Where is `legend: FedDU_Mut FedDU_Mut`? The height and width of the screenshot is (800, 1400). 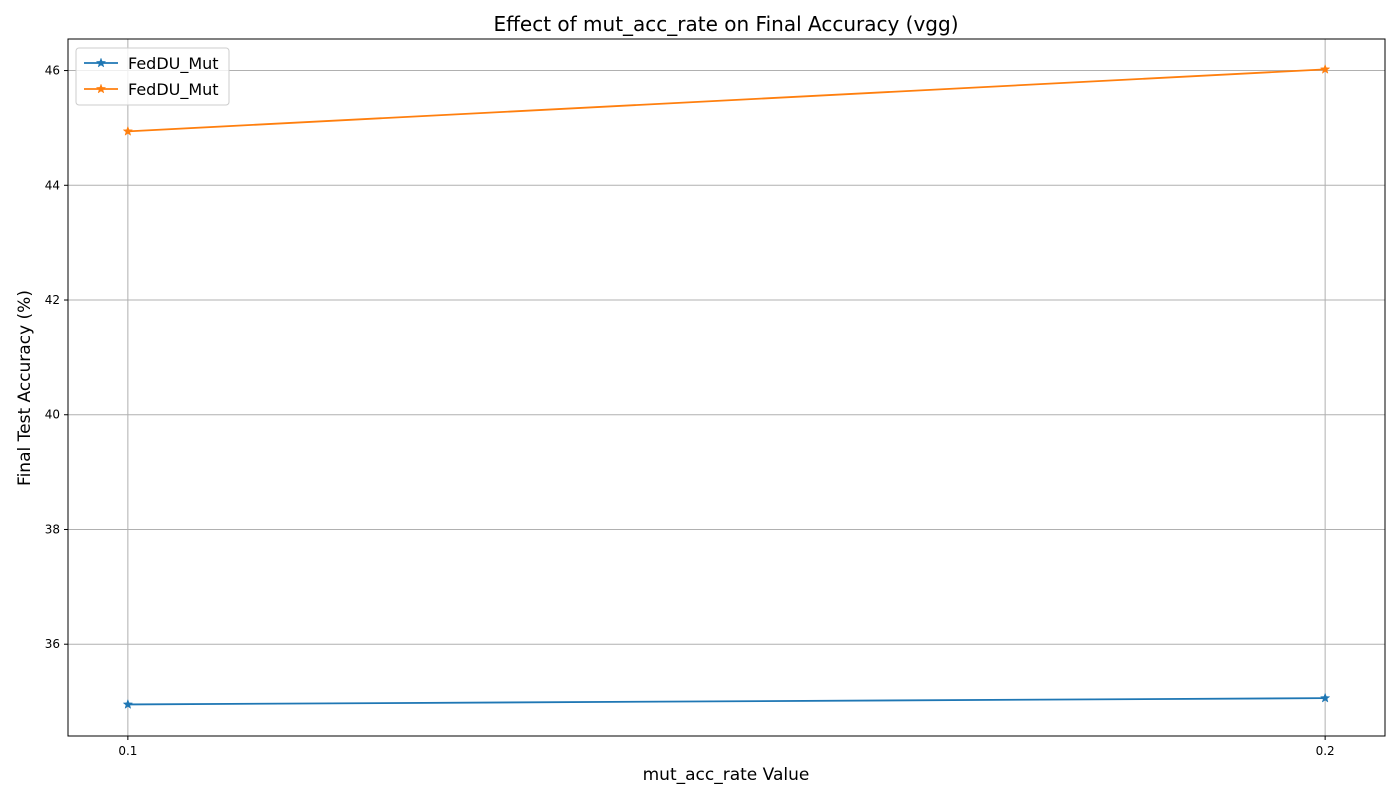 legend: FedDU_Mut FedDU_Mut is located at coordinates (152, 76).